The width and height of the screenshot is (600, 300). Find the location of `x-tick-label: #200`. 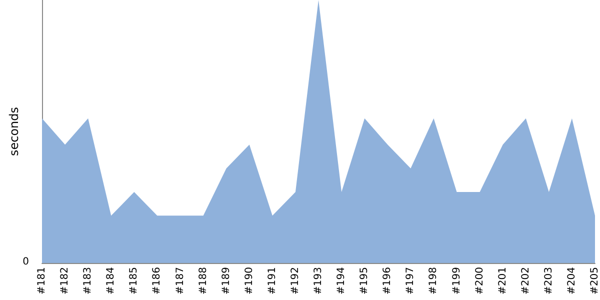

x-tick-label: #200 is located at coordinates (480, 280).